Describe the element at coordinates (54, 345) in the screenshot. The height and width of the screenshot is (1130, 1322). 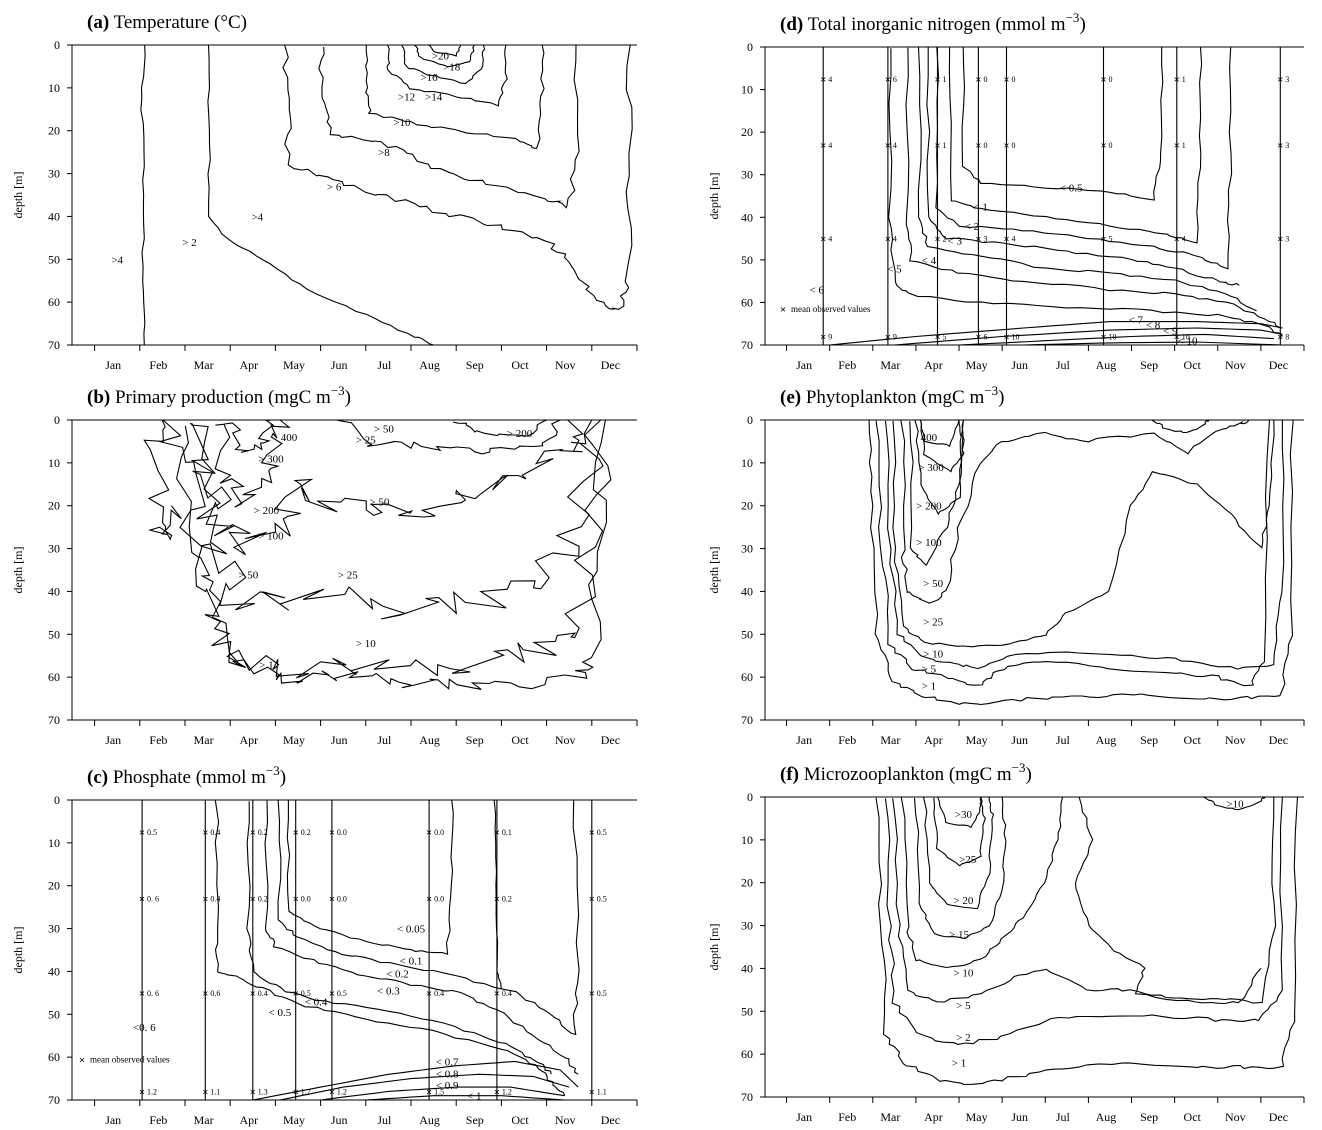
I see `y-tick-label: 70` at that location.